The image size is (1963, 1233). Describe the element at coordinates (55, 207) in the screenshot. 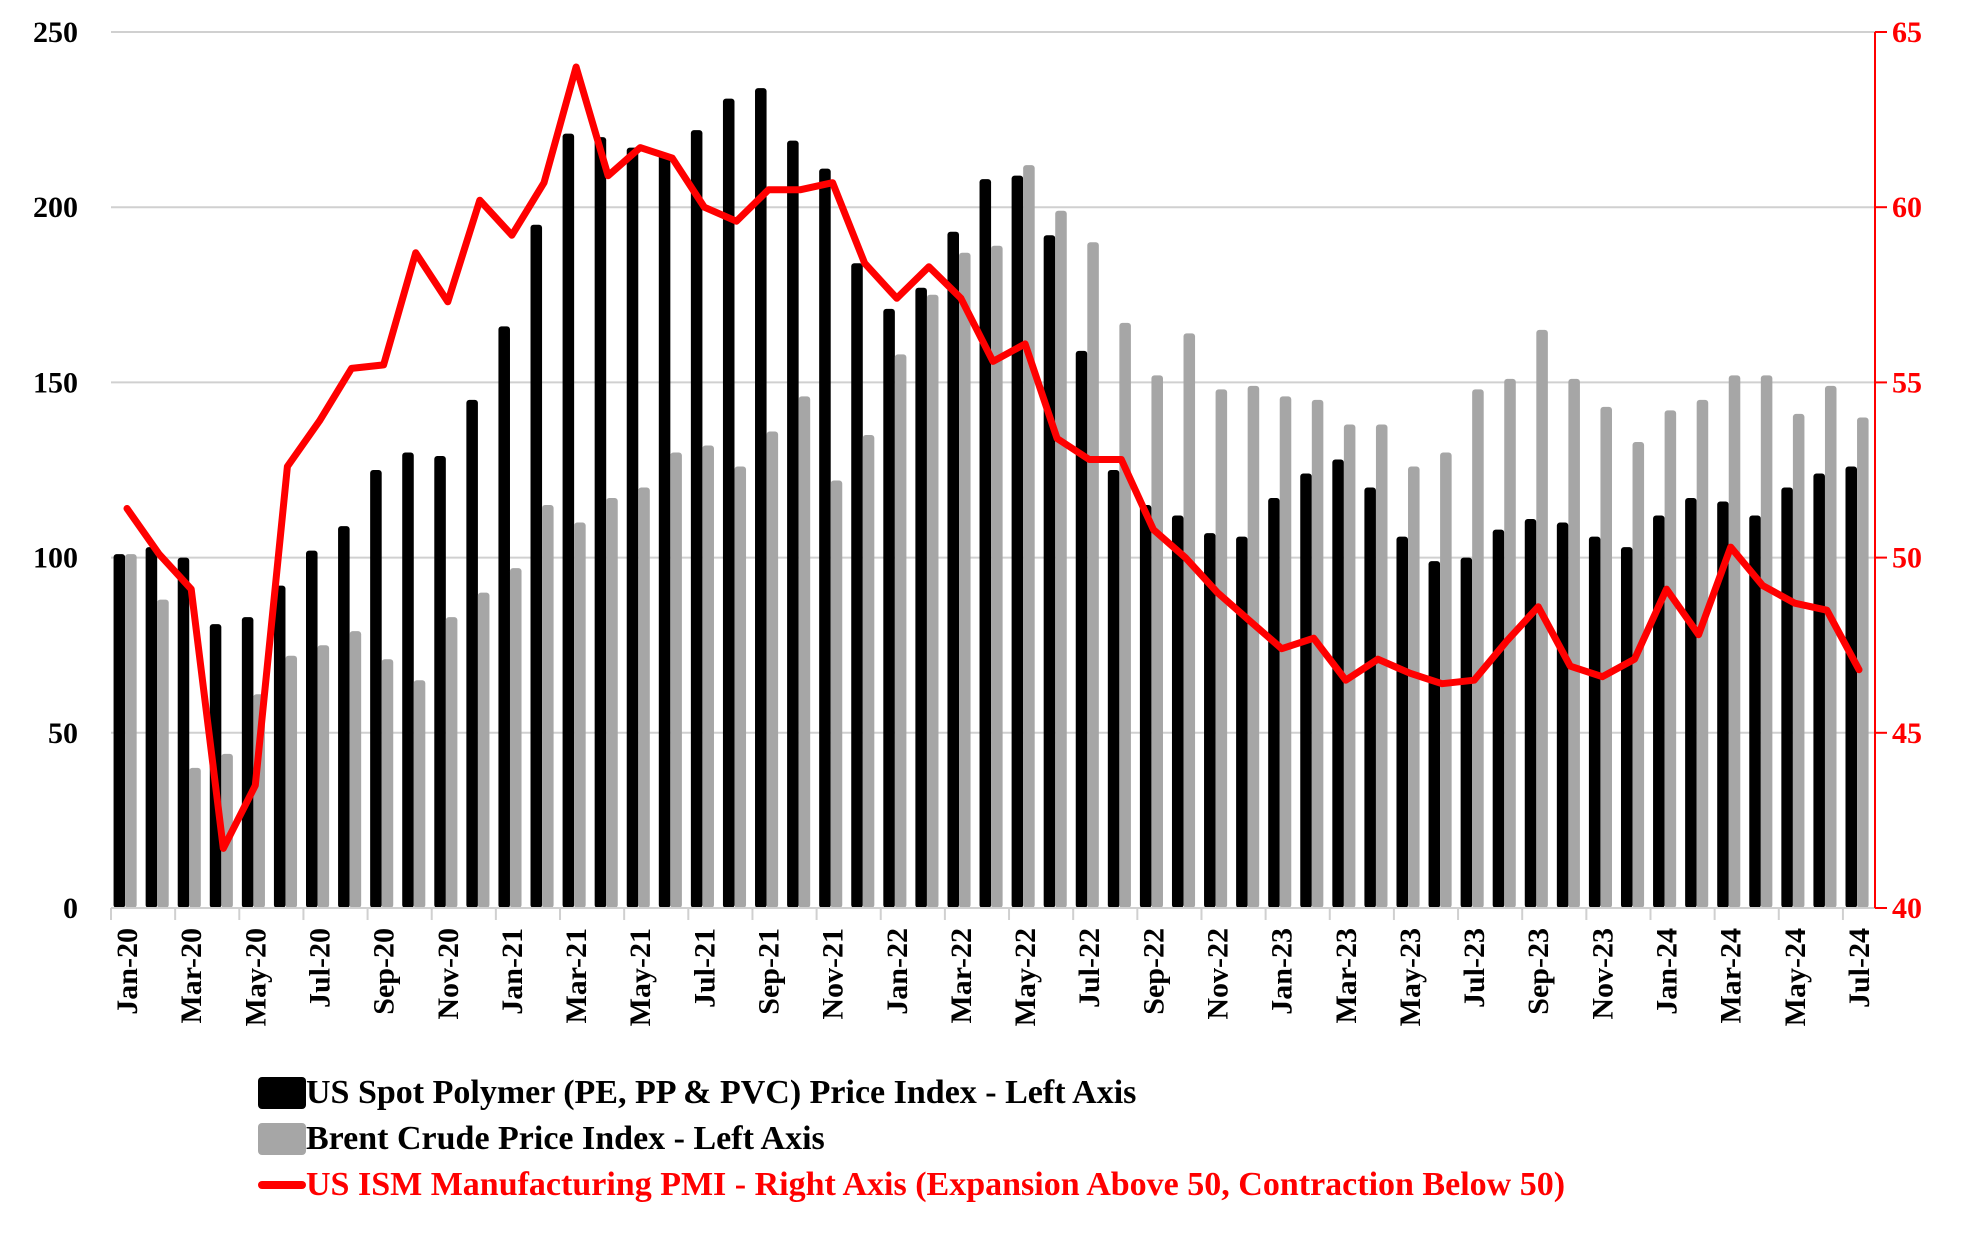

I see `left-axis-tick-label: 200` at that location.